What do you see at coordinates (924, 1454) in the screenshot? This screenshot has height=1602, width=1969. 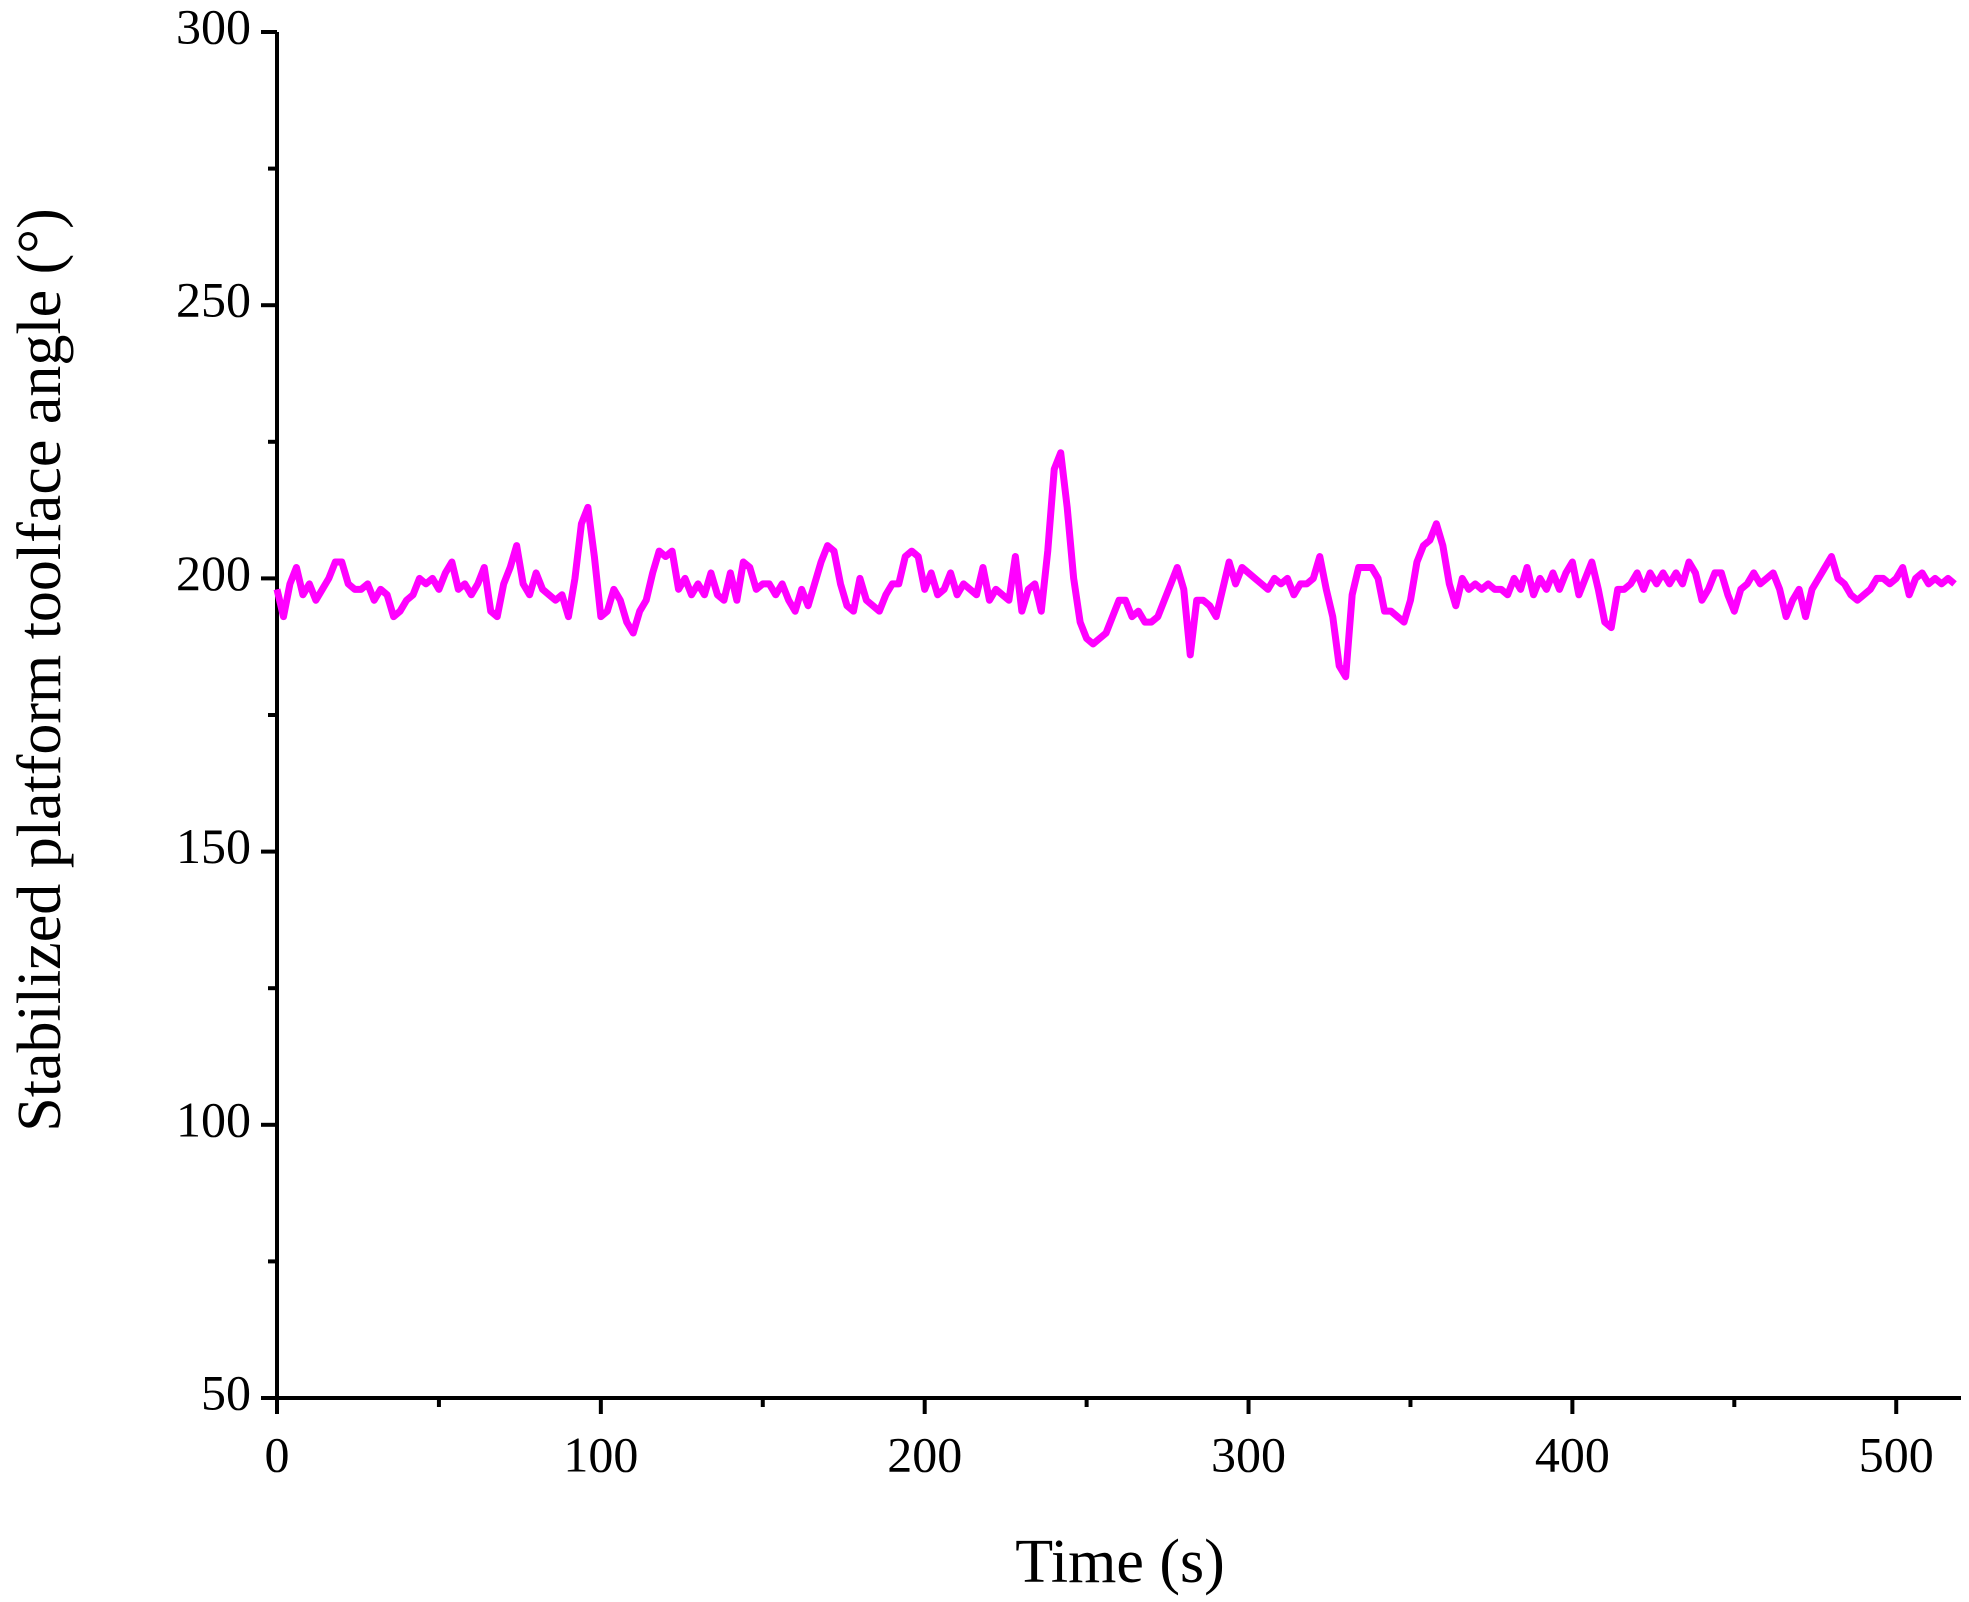 I see `x-tick-label: 200` at bounding box center [924, 1454].